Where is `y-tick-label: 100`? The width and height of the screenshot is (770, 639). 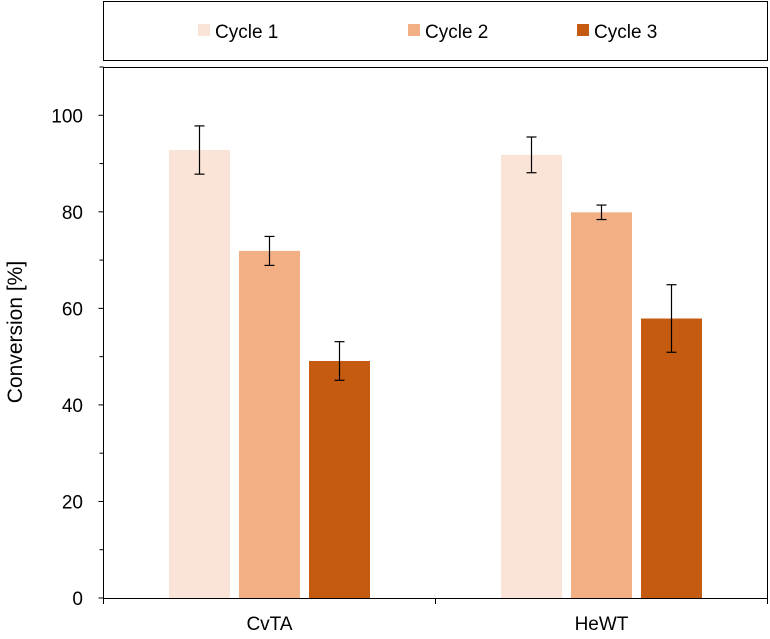 y-tick-label: 100 is located at coordinates (67, 116).